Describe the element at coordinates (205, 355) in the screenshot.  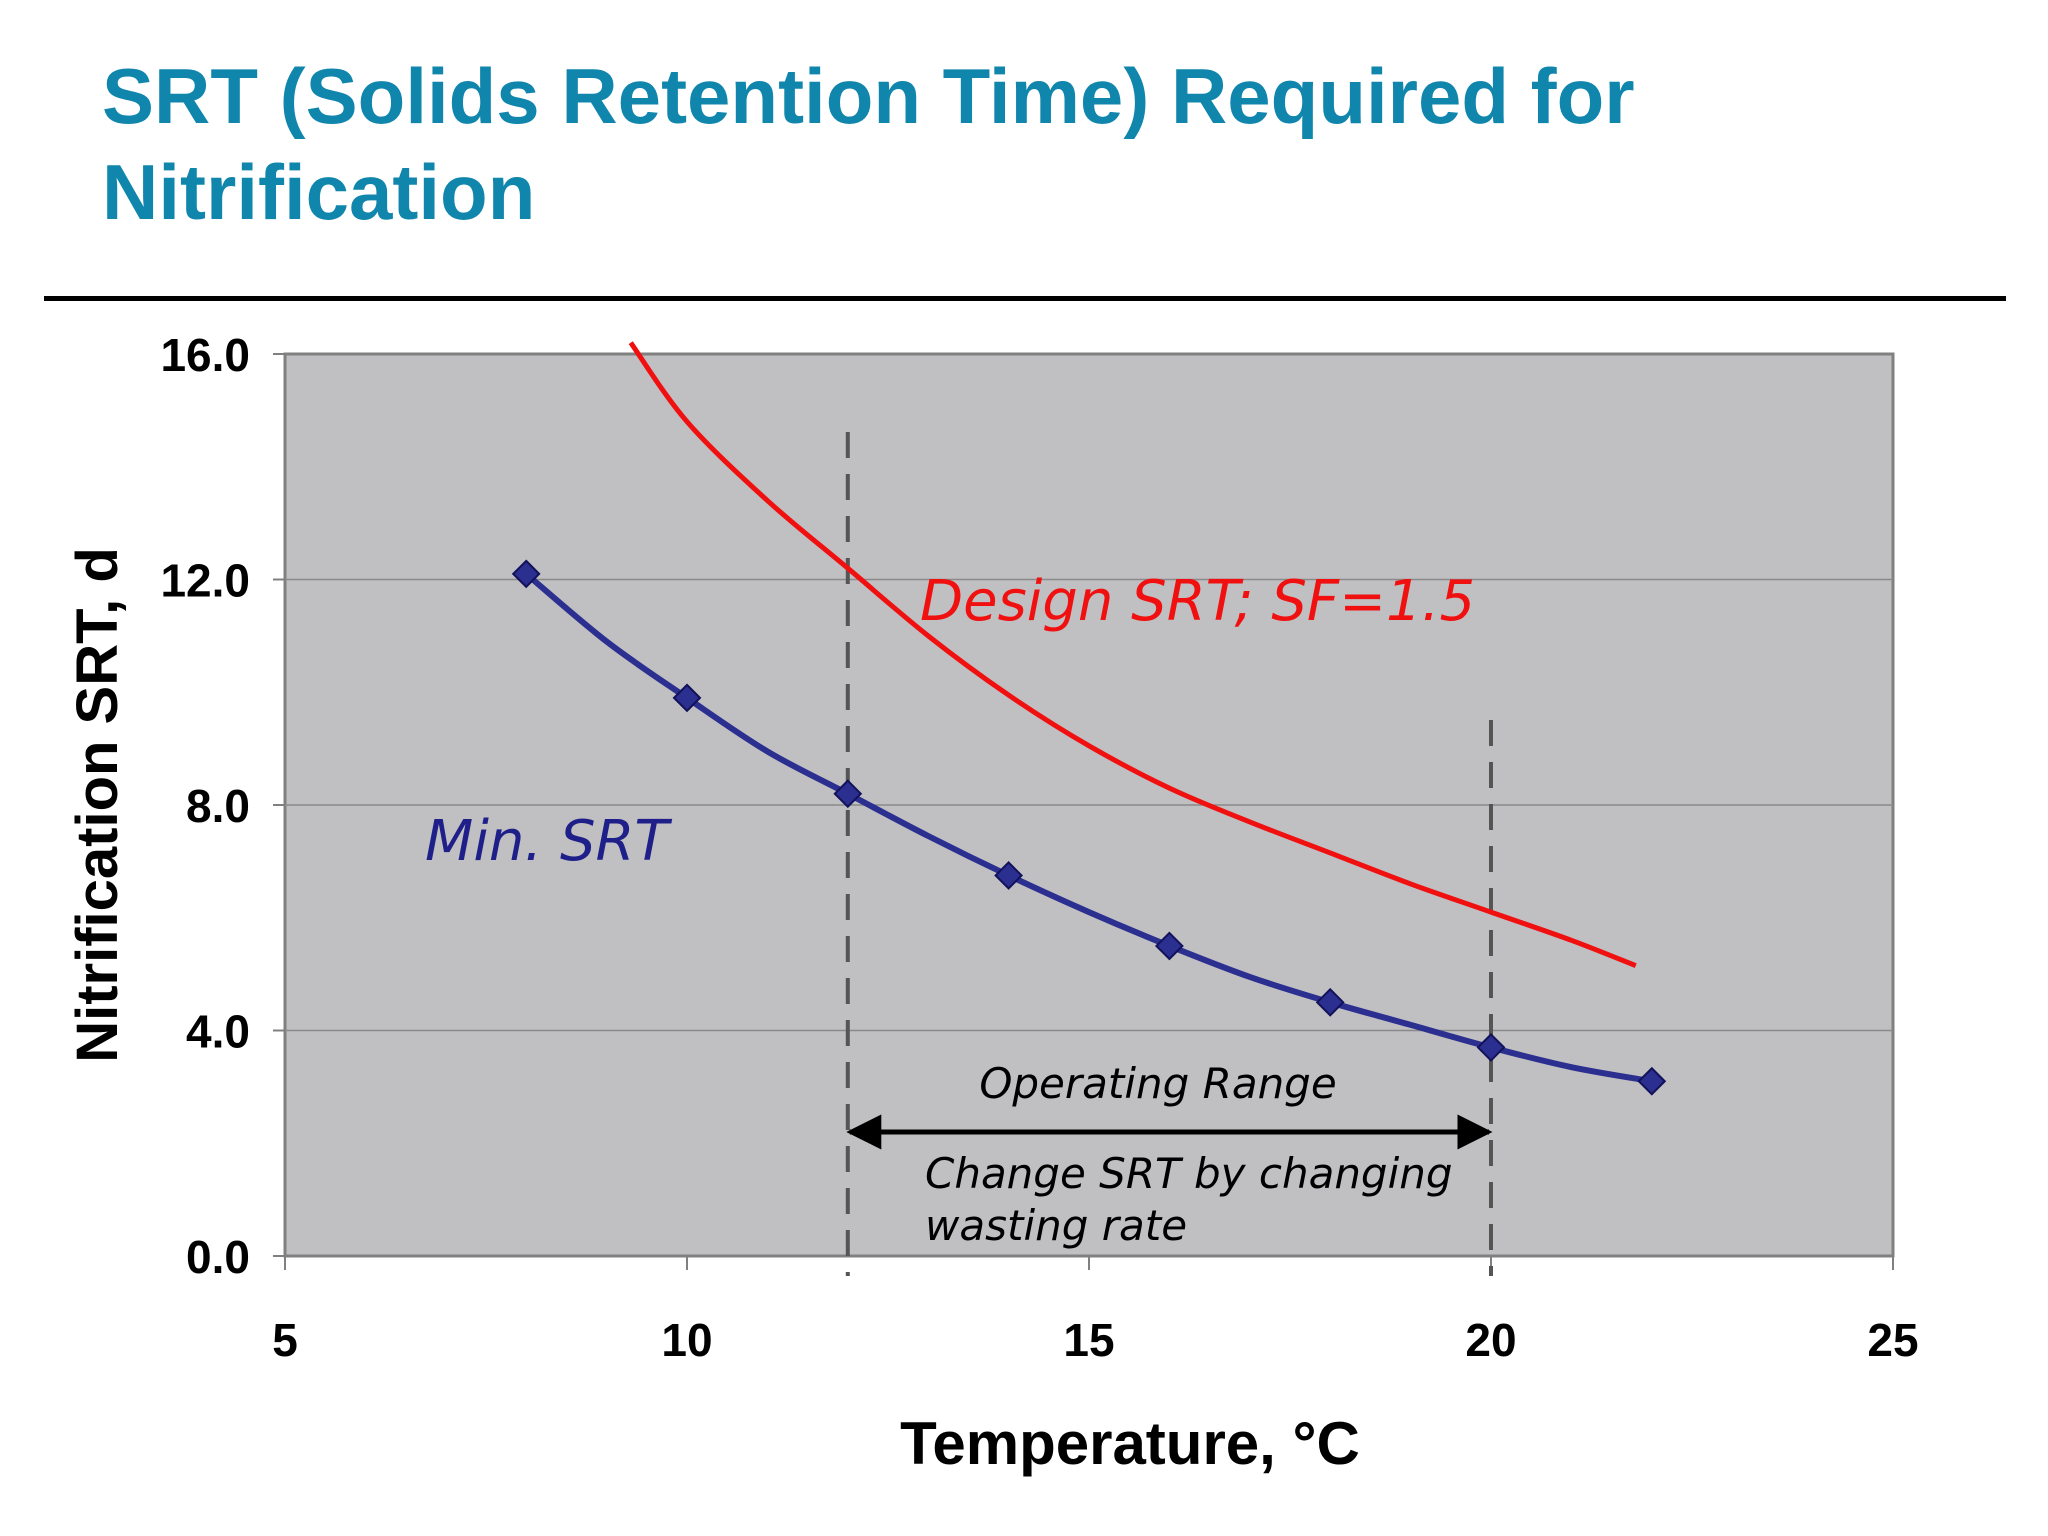
I see `y-tick-label: 16.0` at that location.